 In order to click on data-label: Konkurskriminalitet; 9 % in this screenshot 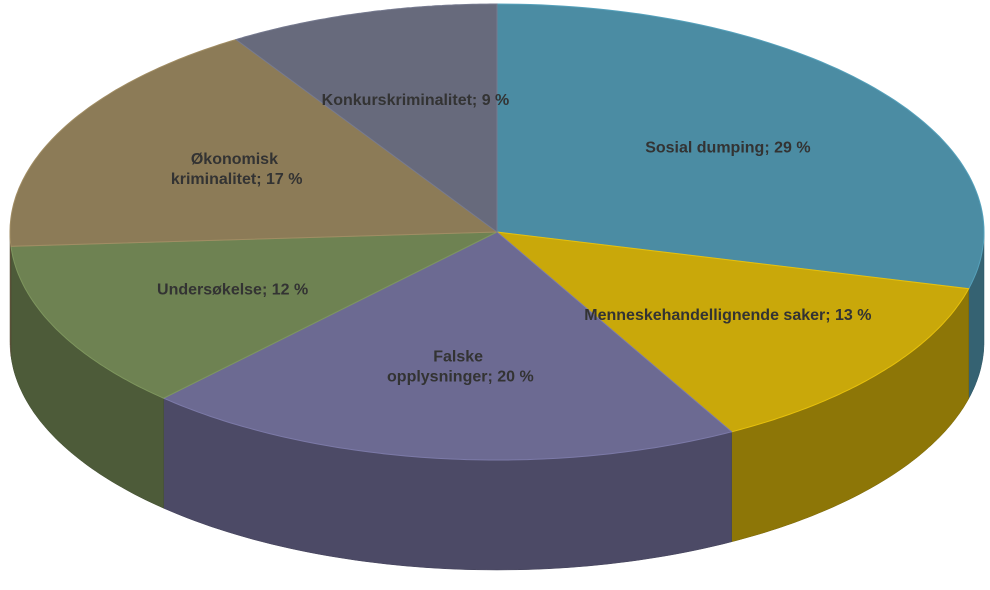, I will do `click(416, 100)`.